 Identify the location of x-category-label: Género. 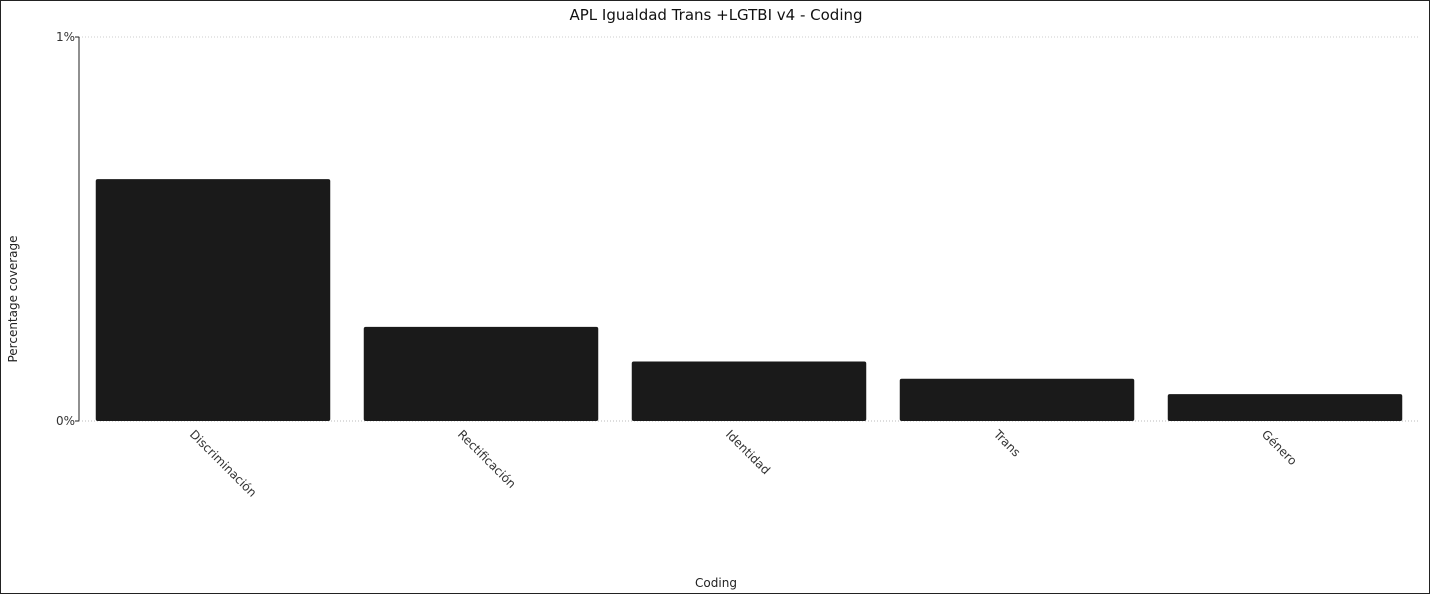
(1279, 447).